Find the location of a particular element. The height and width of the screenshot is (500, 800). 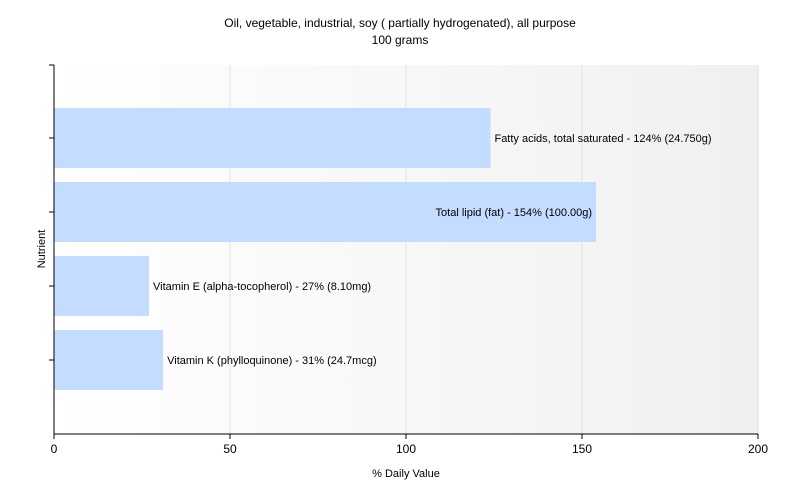

x-tick-label: 50 is located at coordinates (230, 449).